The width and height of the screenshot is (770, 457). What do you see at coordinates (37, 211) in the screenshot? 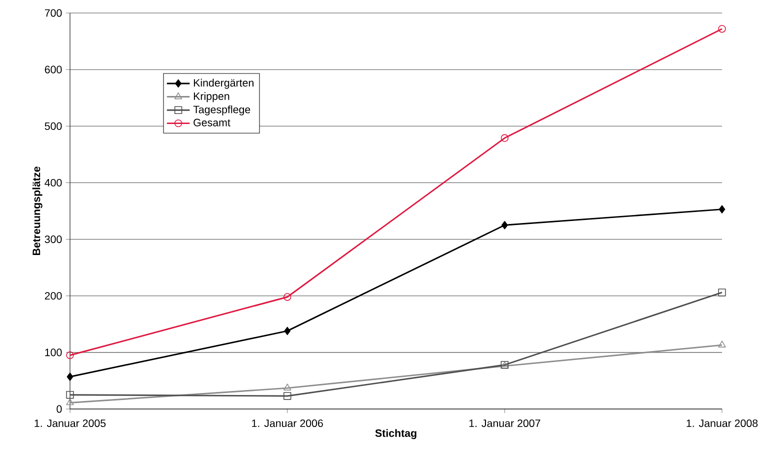
I see `y-axis-title: Betreuungsplätze` at bounding box center [37, 211].